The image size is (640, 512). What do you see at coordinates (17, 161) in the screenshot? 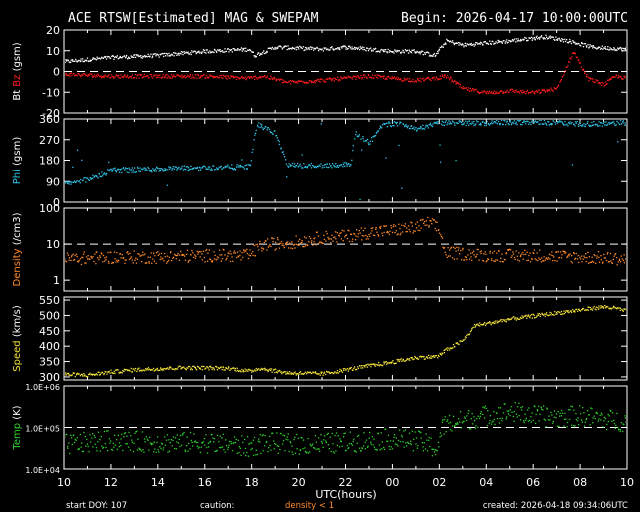
I see `y-axis-label-phi: Phi (gsm)` at bounding box center [17, 161].